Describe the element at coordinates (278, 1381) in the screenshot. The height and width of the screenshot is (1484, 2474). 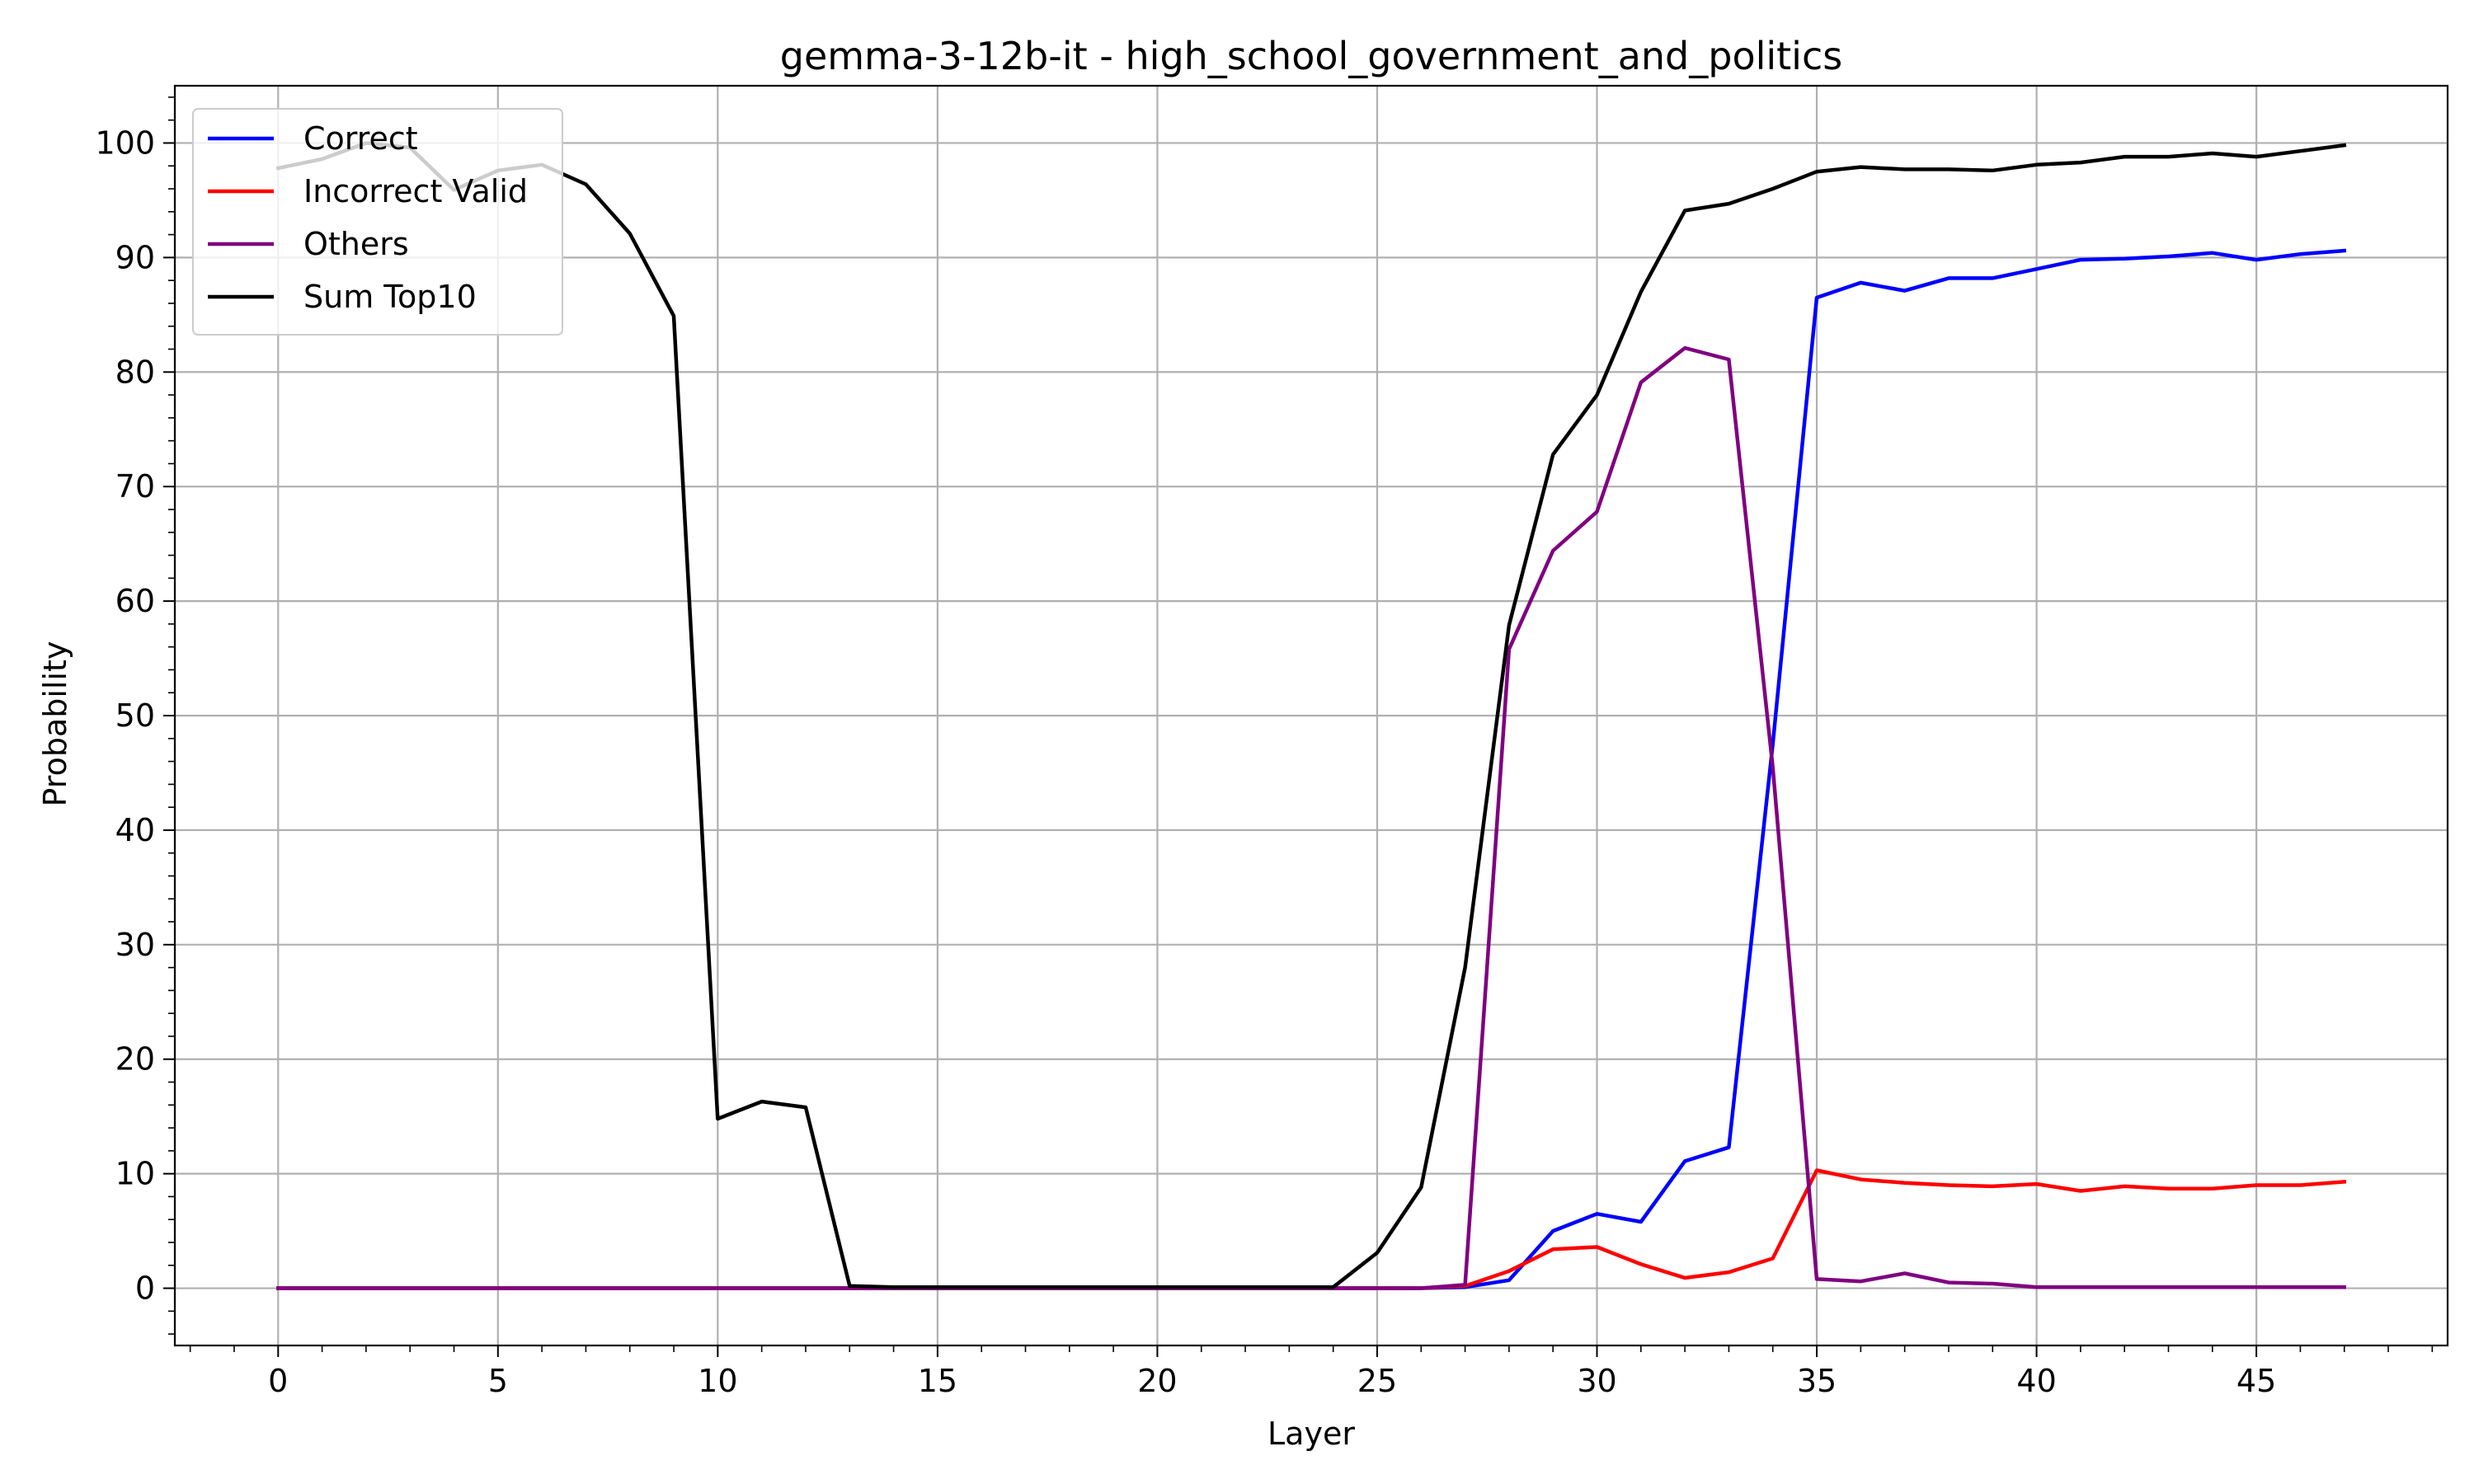
I see `x-tick-label: 0` at that location.